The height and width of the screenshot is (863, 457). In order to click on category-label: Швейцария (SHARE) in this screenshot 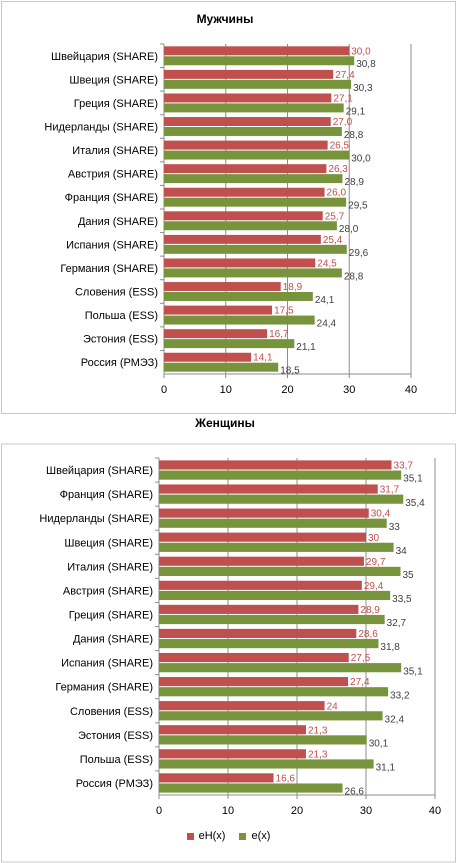, I will do `click(104, 57)`.